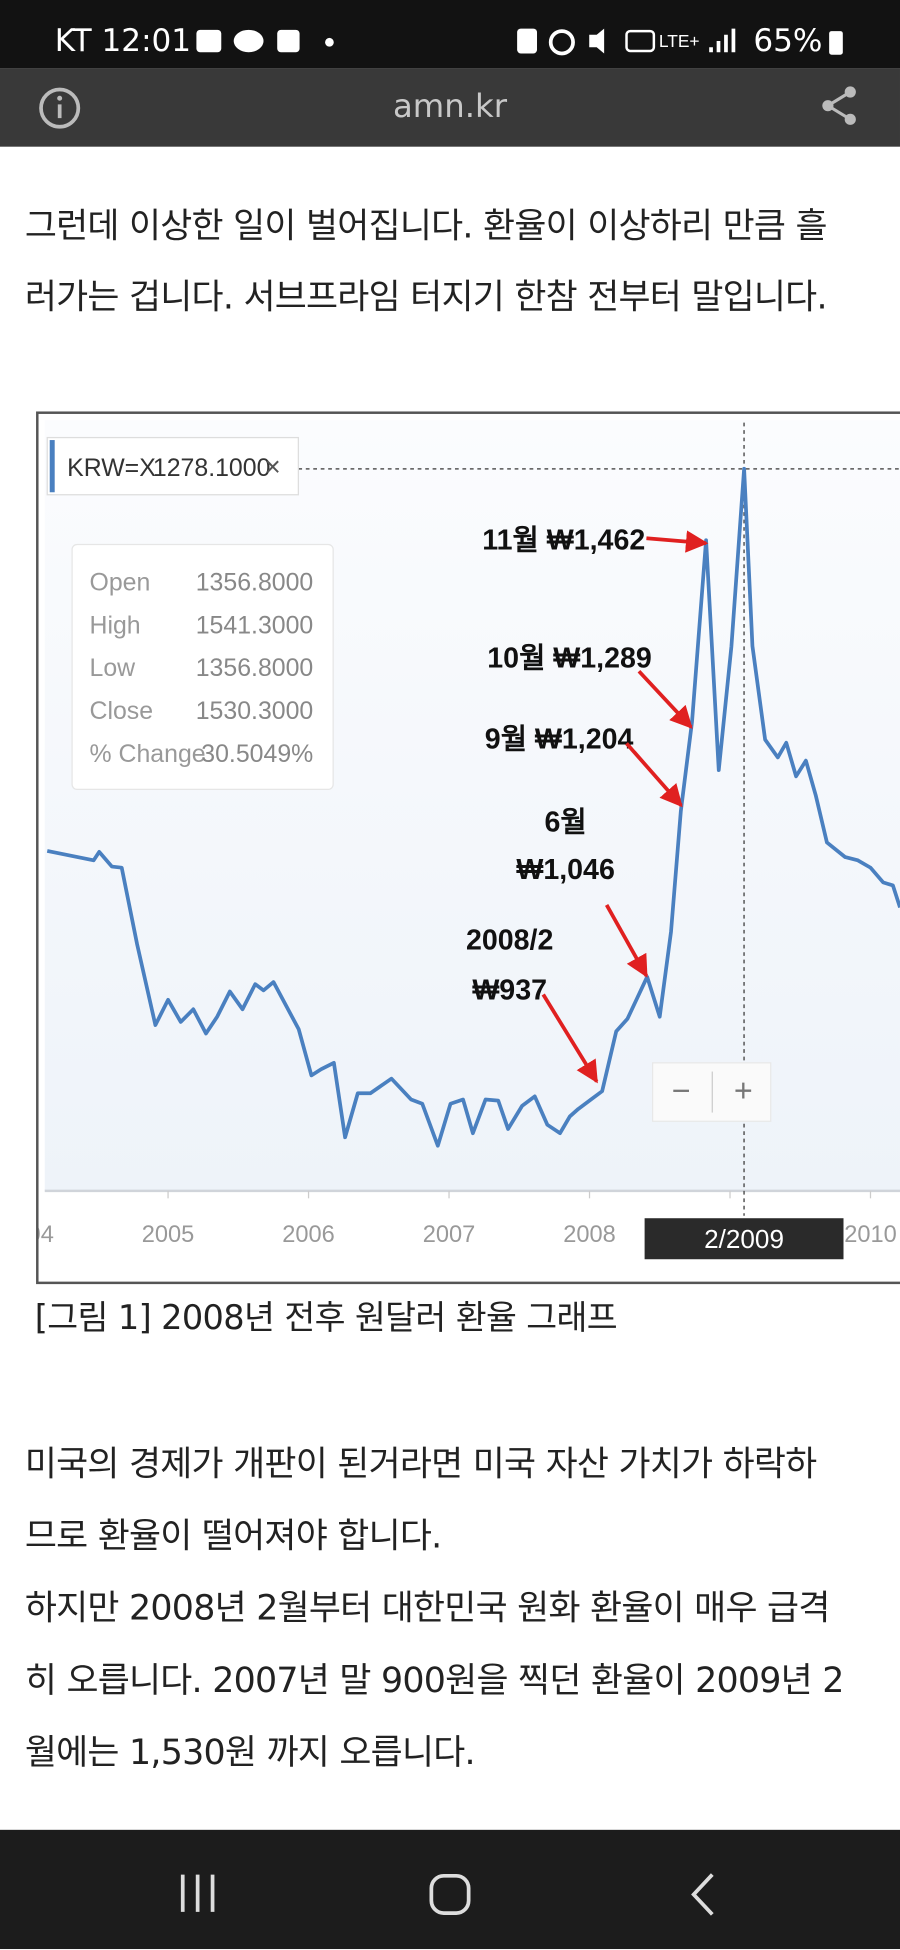 The width and height of the screenshot is (900, 1950). What do you see at coordinates (52, 466) in the screenshot?
I see `legend-swatch` at bounding box center [52, 466].